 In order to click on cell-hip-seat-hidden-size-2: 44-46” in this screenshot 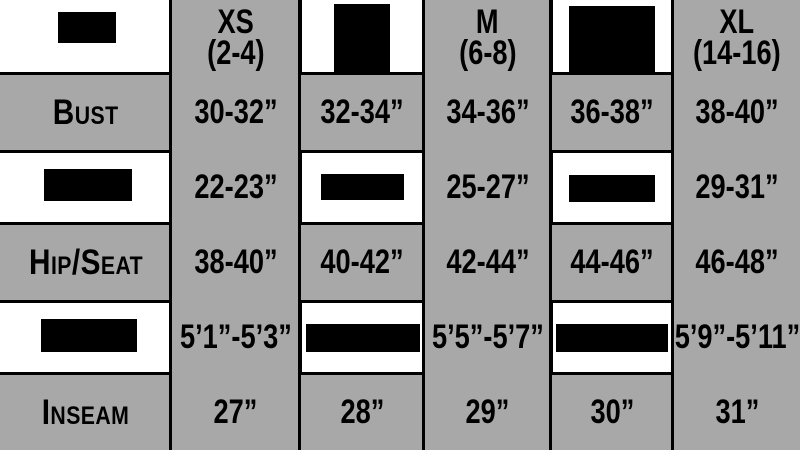, I will do `click(612, 262)`.